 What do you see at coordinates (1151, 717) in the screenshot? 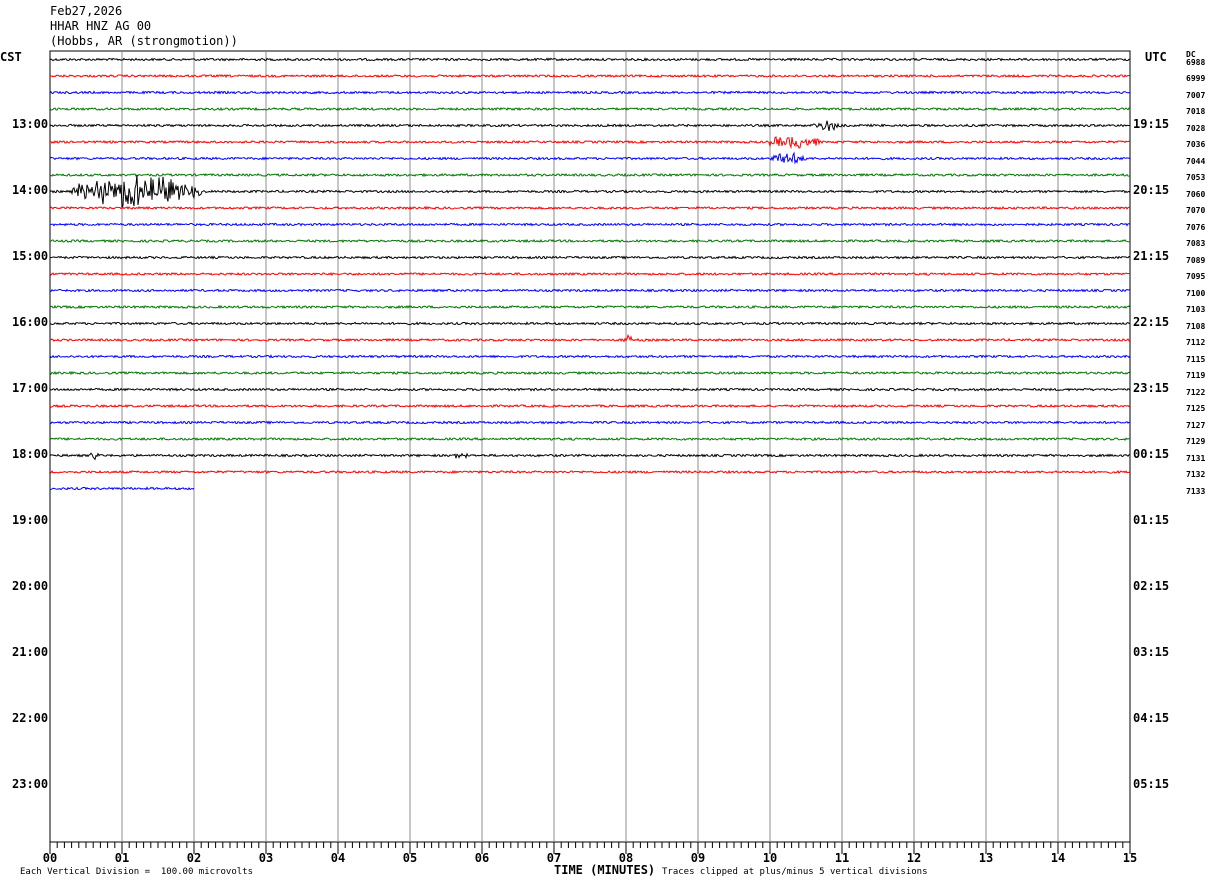
I see `utc-hour-label: 04:15` at bounding box center [1151, 717].